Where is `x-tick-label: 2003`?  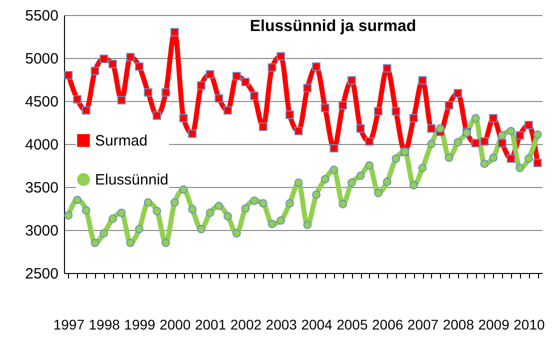 x-tick-label: 2003 is located at coordinates (282, 324).